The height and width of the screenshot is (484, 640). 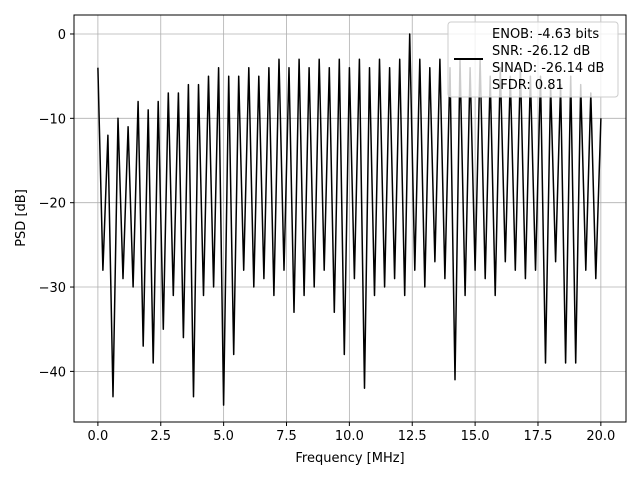 I want to click on y-tick-label: −10, so click(x=52, y=119).